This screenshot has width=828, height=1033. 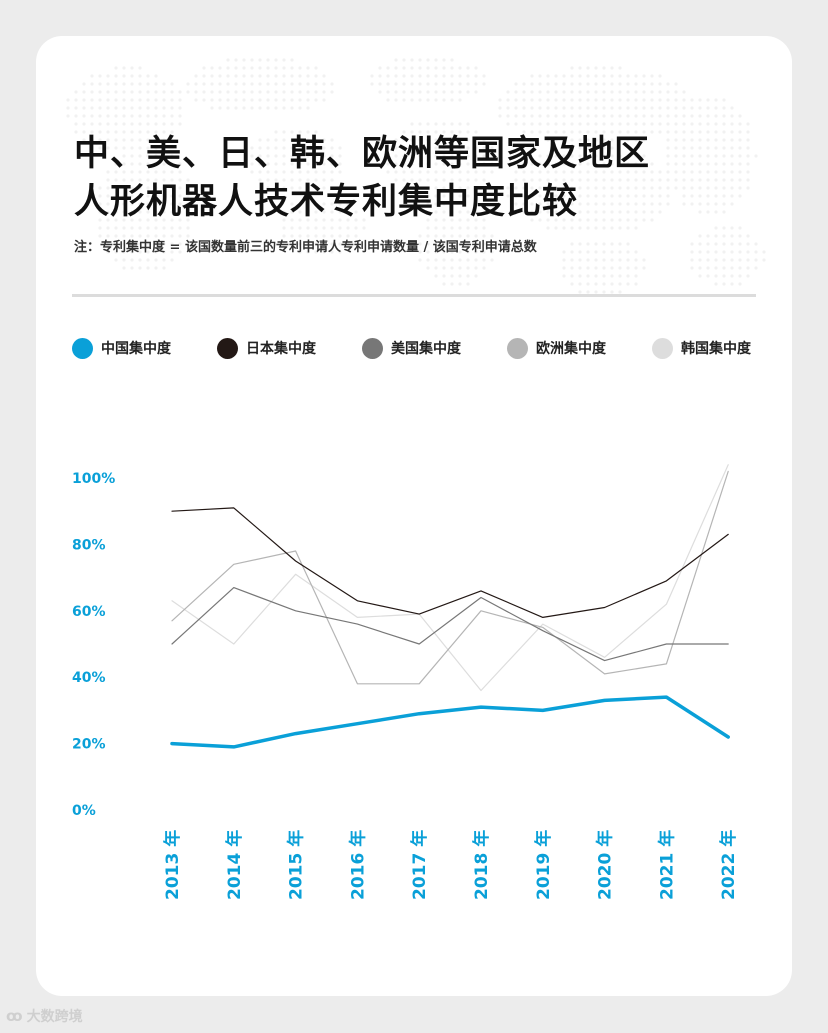 I want to click on legend-item-europe: 欧洲集中度, so click(x=556, y=348).